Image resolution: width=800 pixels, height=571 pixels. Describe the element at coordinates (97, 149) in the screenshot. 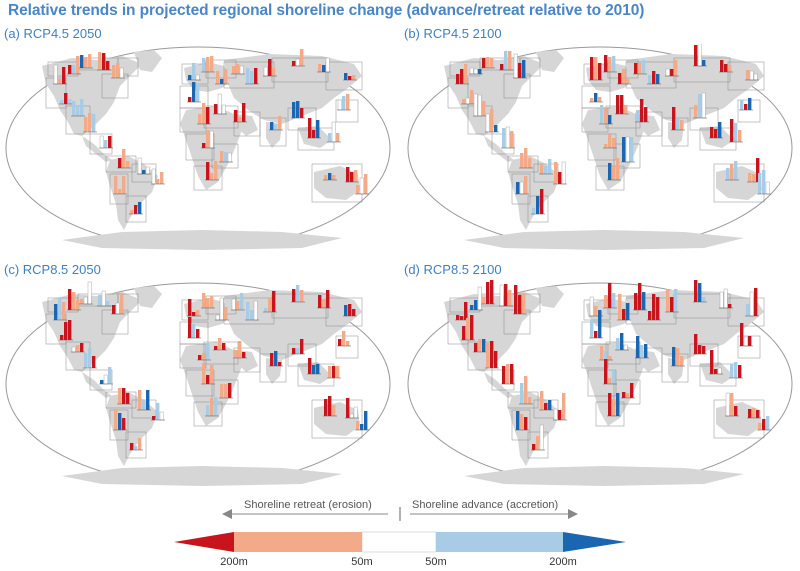

I see `land-central-america` at that location.